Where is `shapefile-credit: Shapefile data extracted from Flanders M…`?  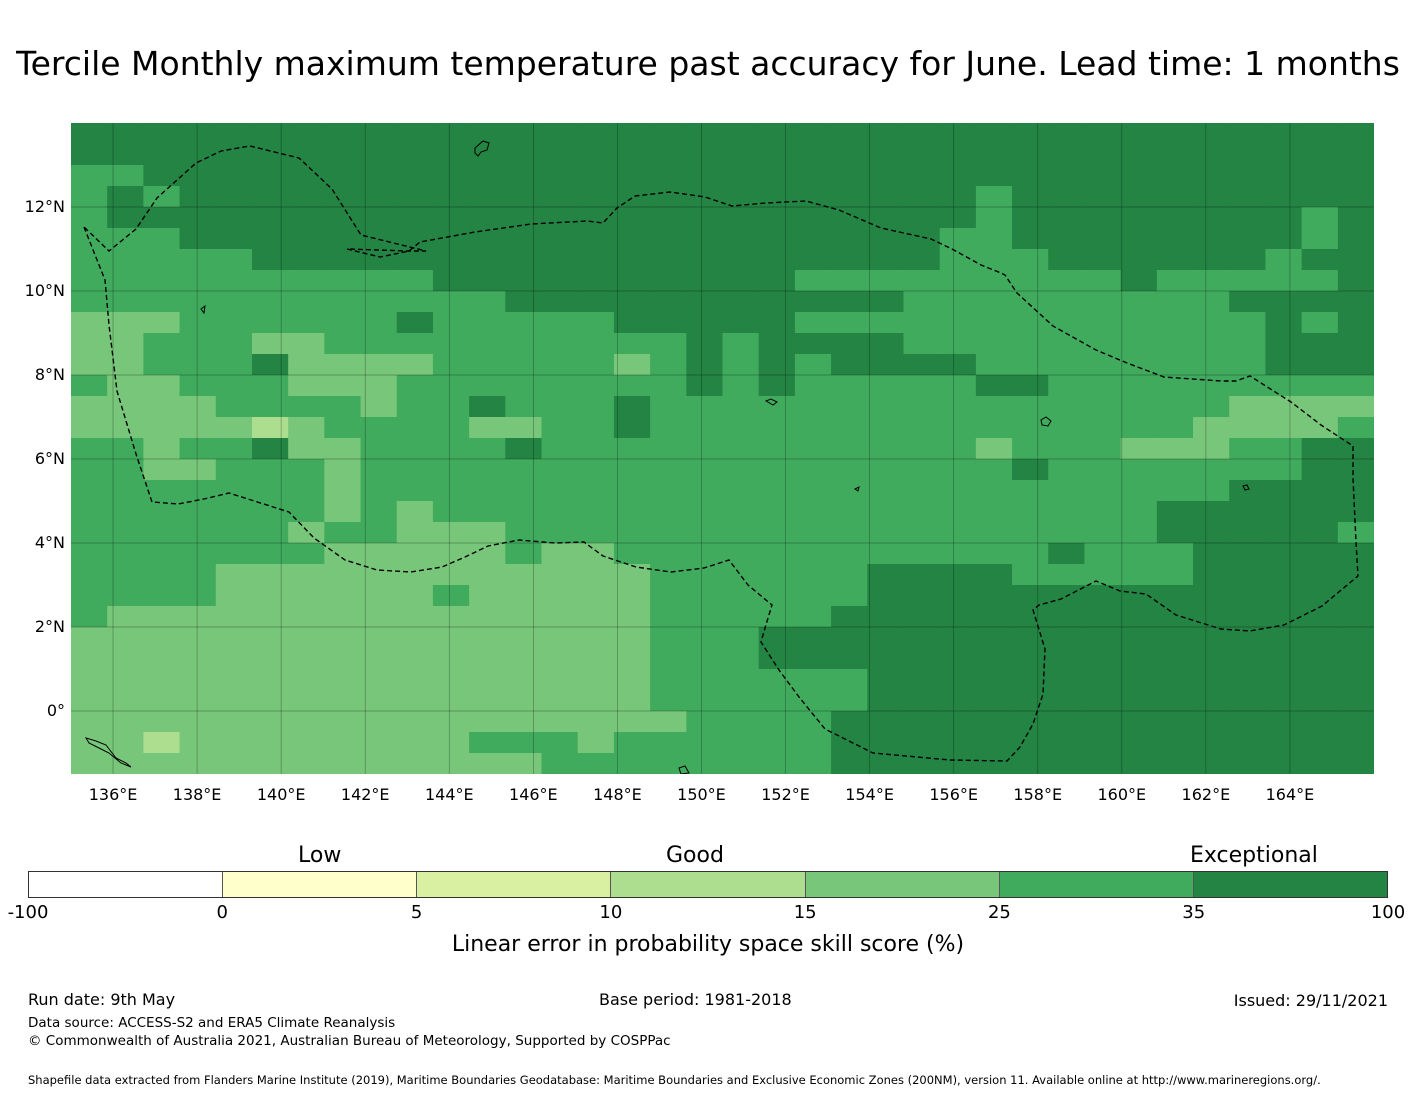
shapefile-credit: Shapefile data extracted from Flanders M… is located at coordinates (674, 1080).